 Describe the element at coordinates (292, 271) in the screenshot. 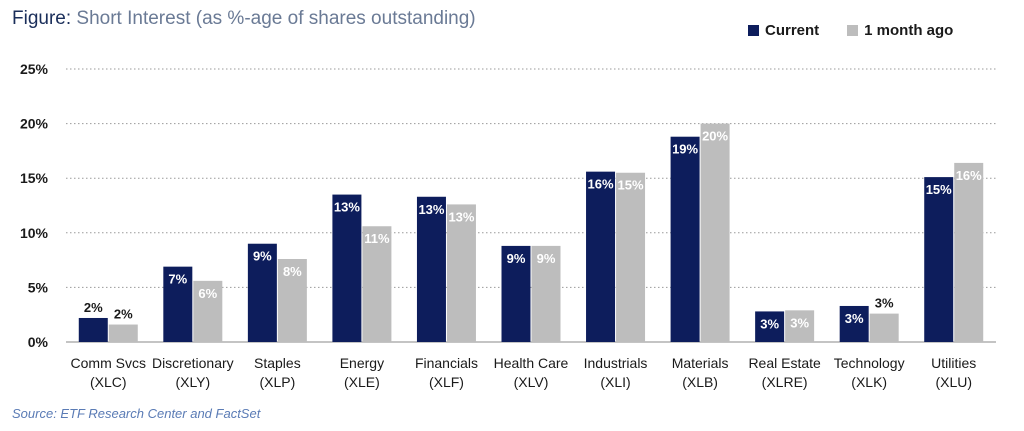

I see `data-label: 8%` at that location.